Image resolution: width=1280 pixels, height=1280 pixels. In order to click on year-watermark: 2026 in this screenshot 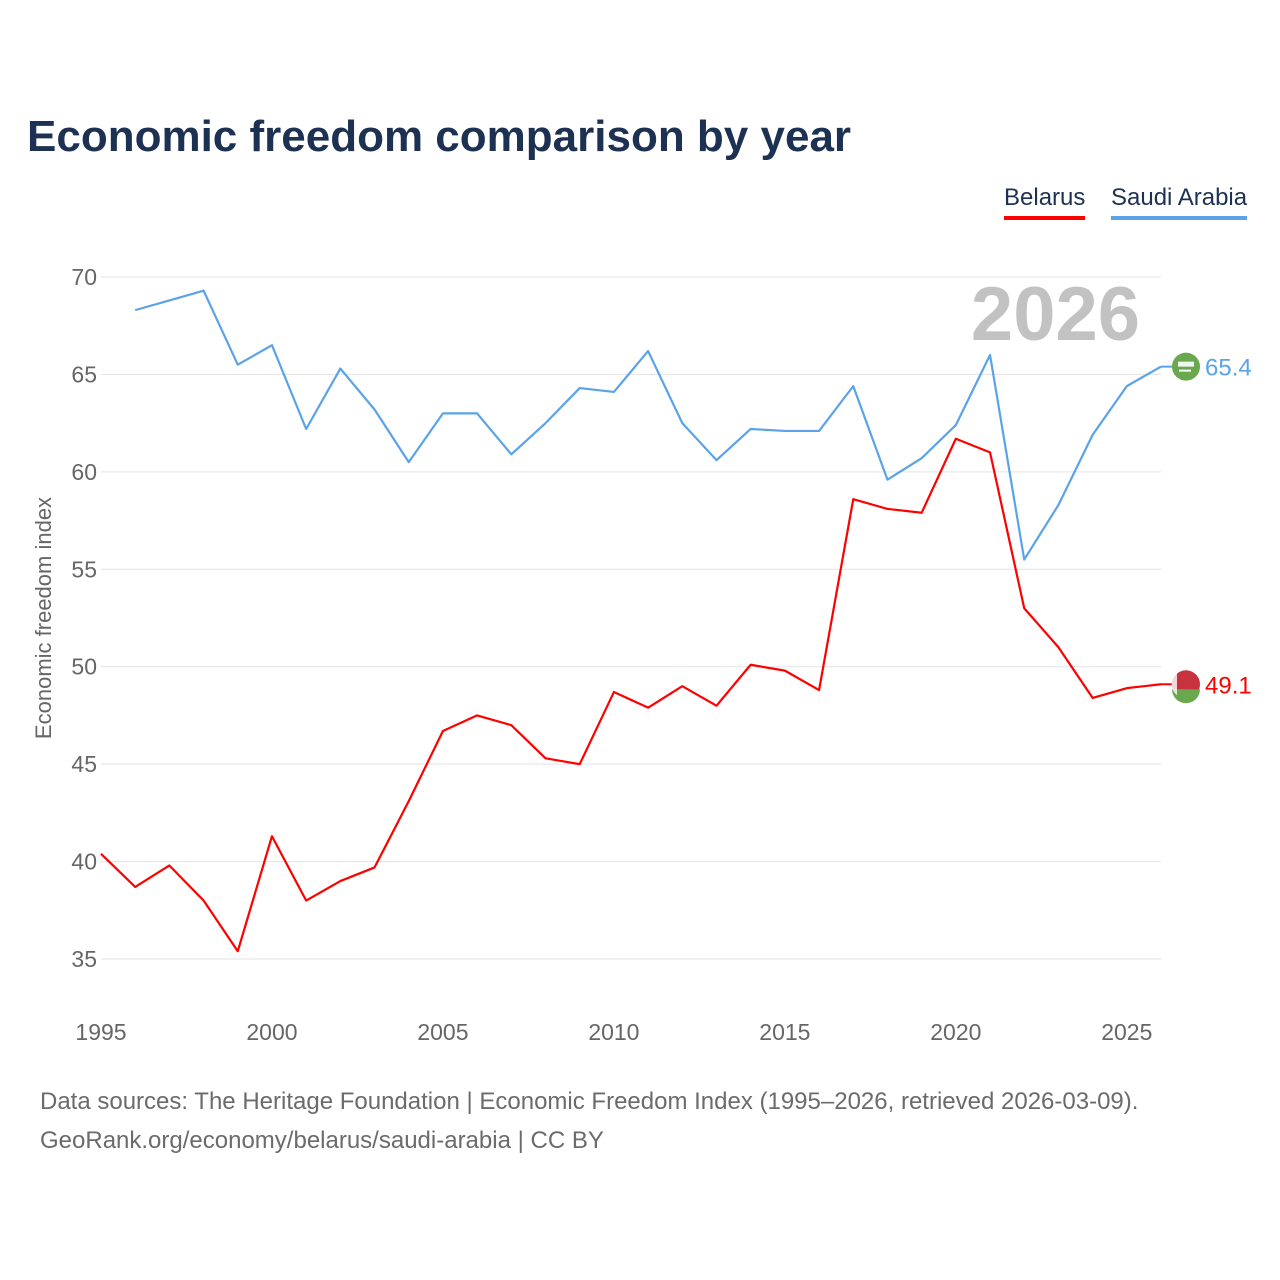, I will do `click(1055, 314)`.